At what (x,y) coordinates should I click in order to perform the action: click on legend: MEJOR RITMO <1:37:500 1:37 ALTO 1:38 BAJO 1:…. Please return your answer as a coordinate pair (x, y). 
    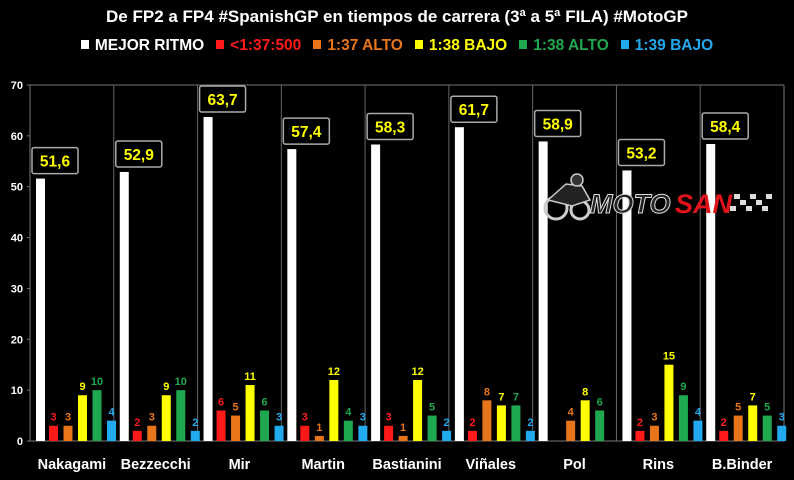
    Looking at the image, I should click on (397, 46).